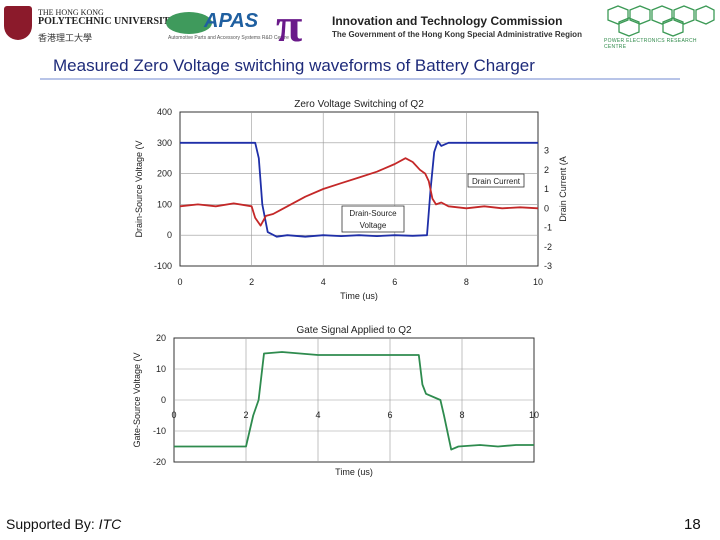  Describe the element at coordinates (548, 266) in the screenshot. I see `y-right-tick-label: -3` at that location.